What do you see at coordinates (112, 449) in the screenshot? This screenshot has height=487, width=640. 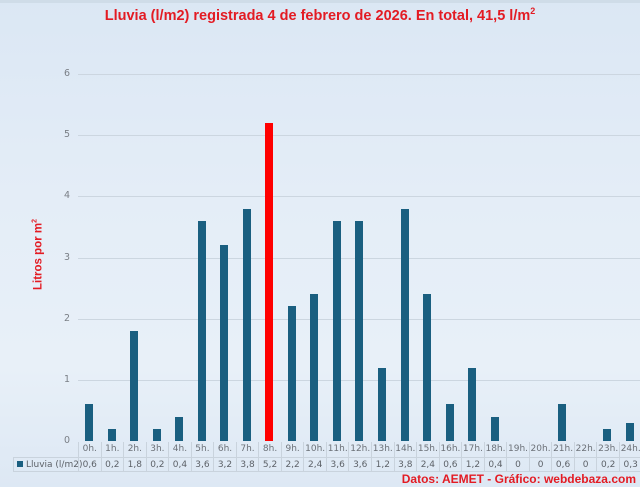 I see `table-hour-cell: 1h.` at bounding box center [112, 449].